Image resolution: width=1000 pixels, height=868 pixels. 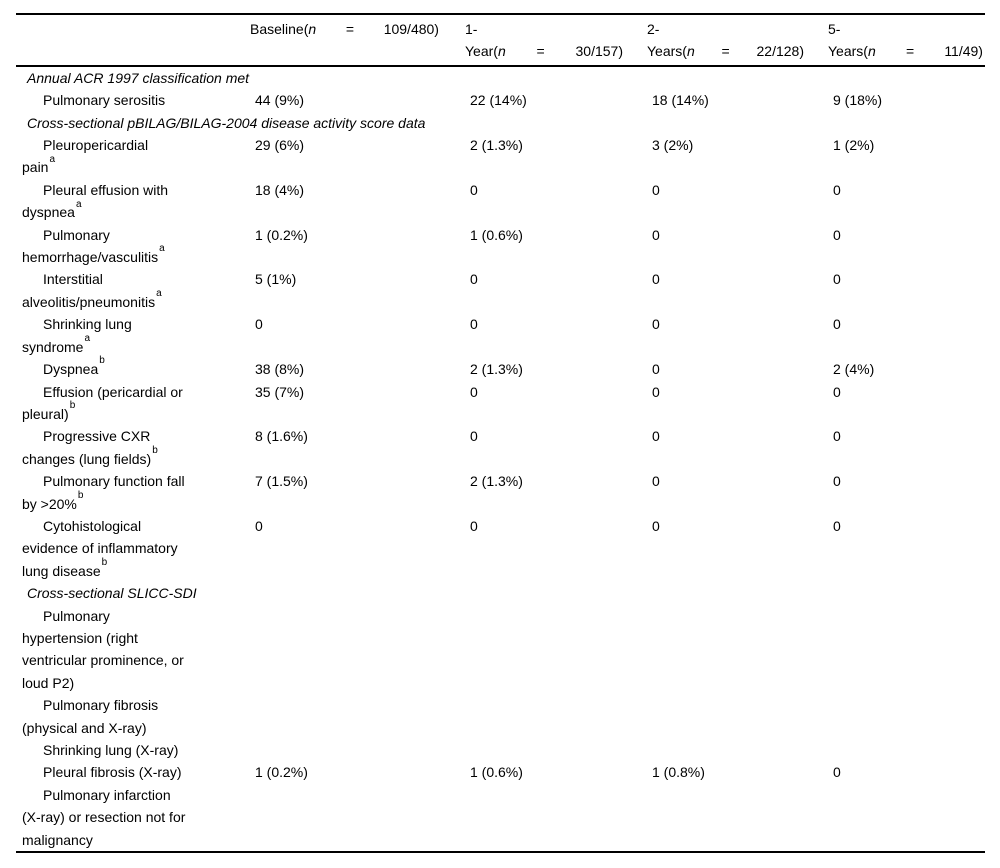 I want to click on row-label-line: hypertension (right, so click(x=133, y=638).